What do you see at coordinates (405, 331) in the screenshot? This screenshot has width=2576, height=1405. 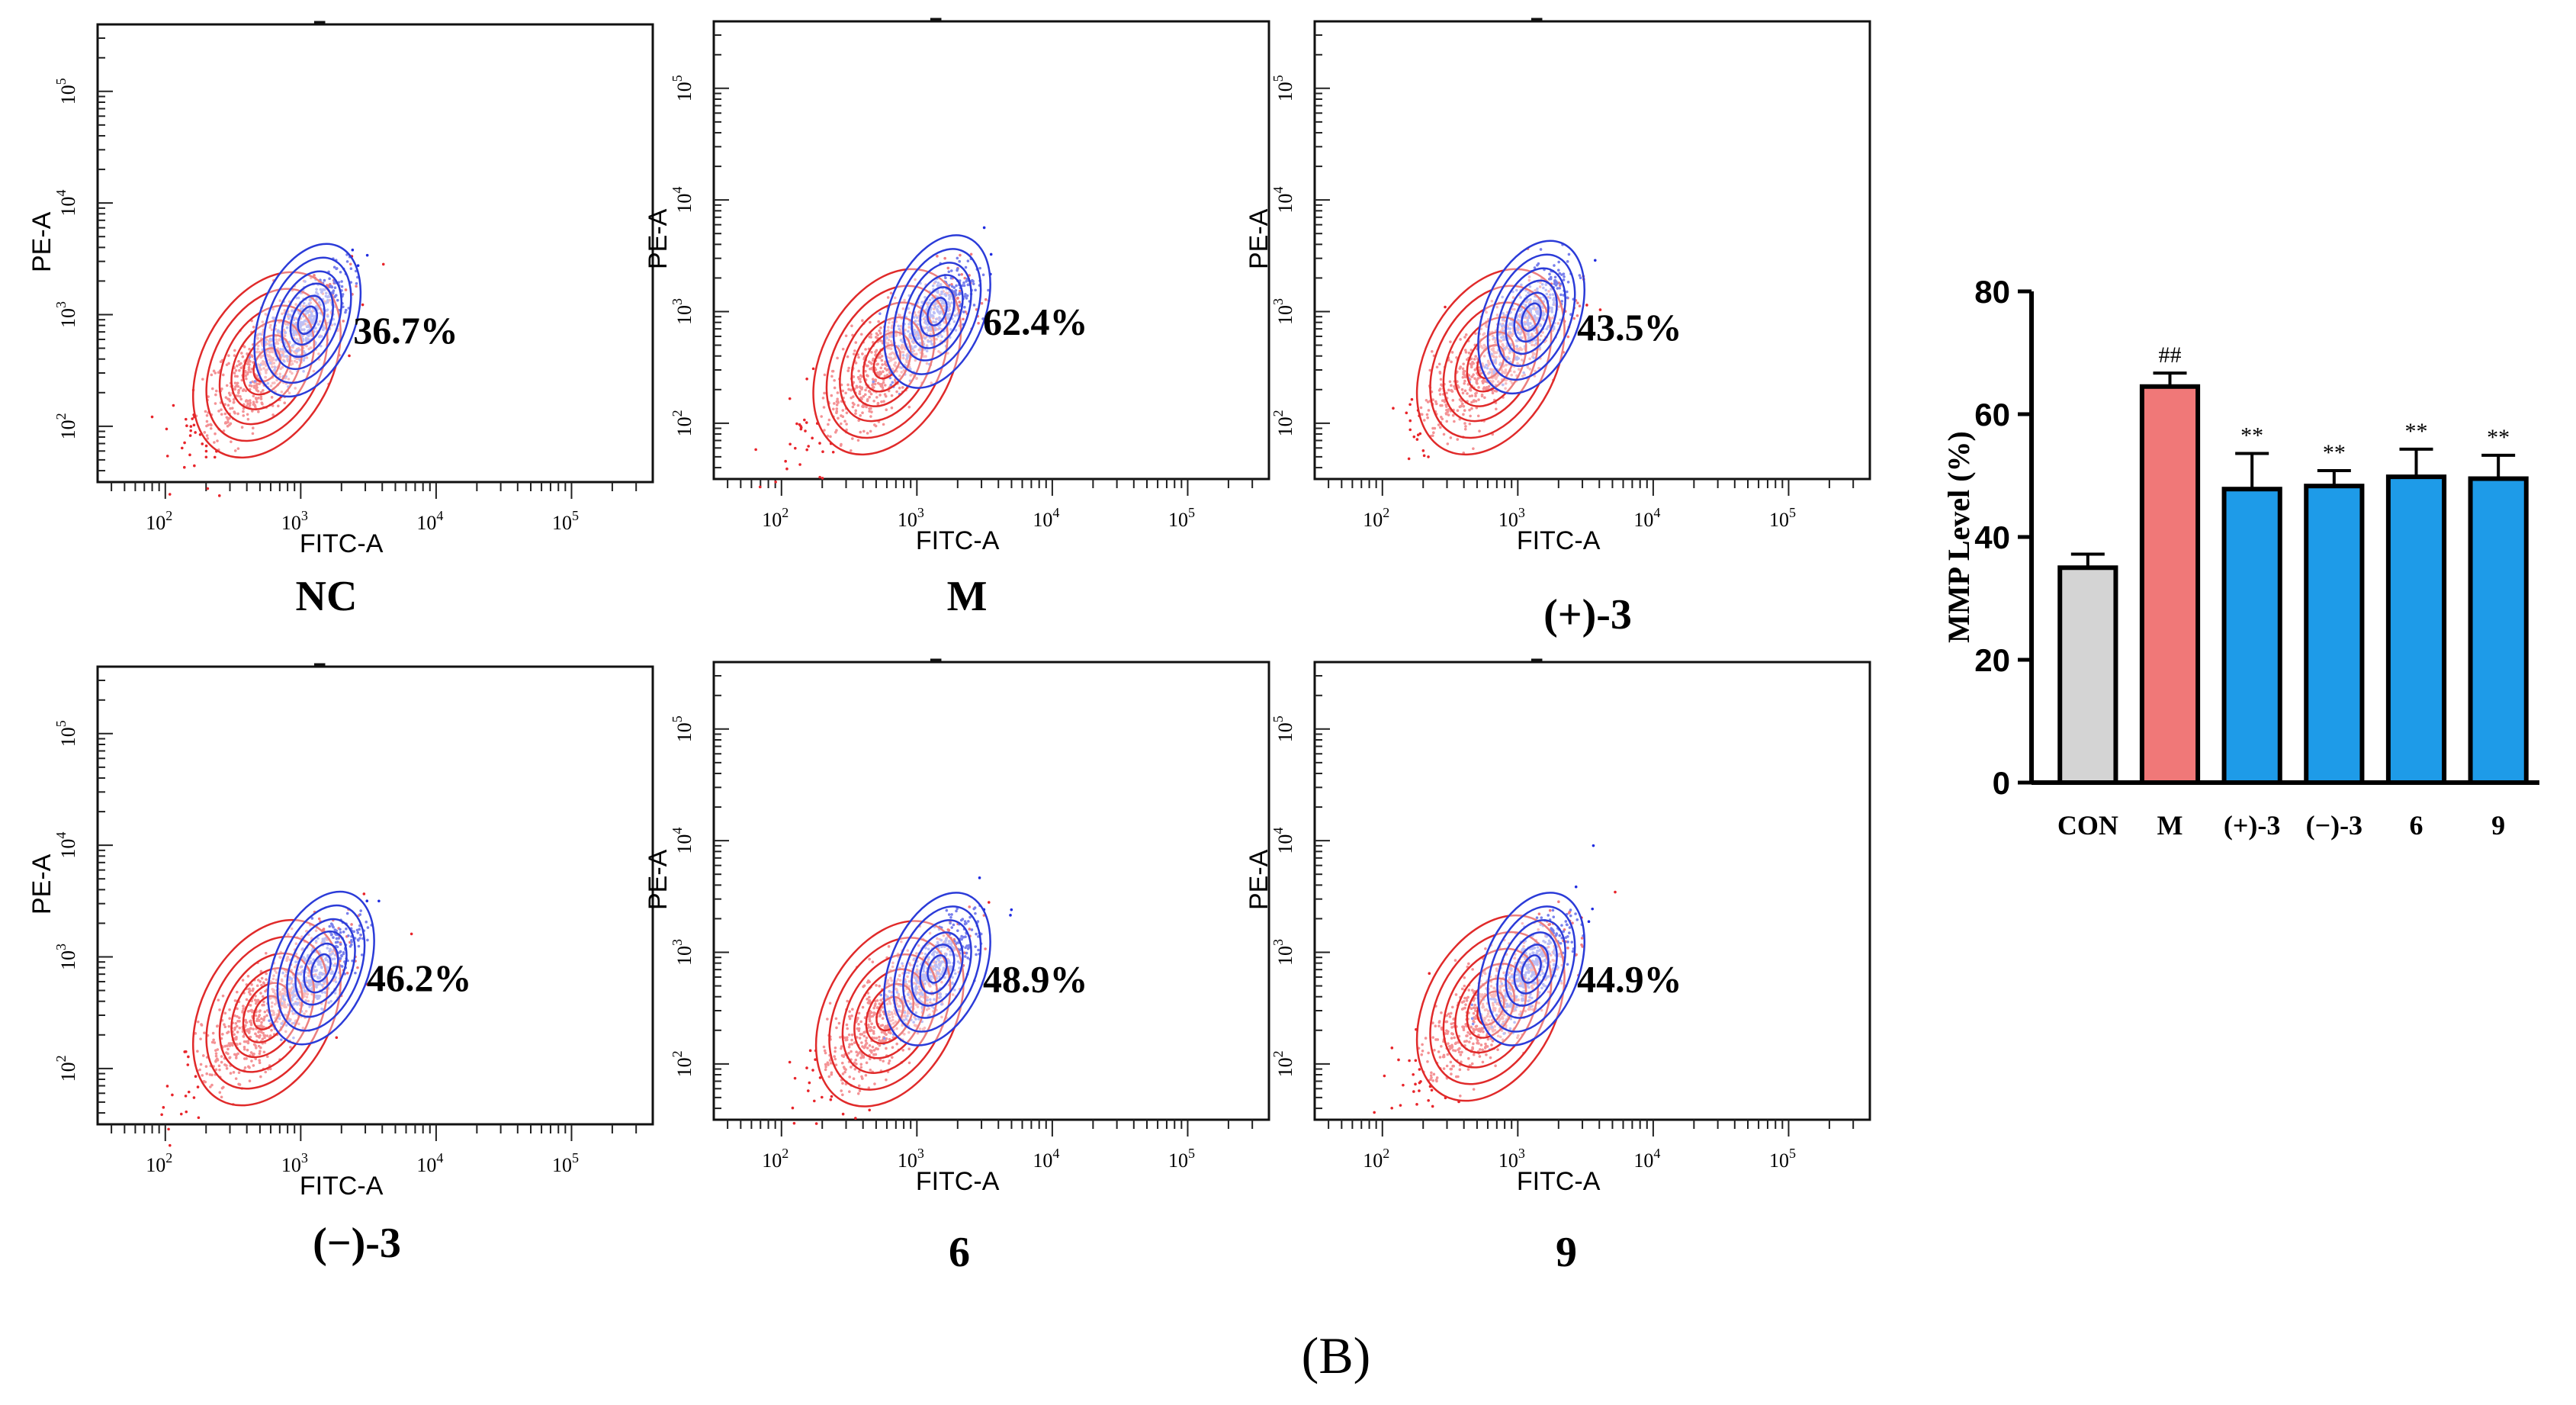 I see `percent-label: 36.7%` at bounding box center [405, 331].